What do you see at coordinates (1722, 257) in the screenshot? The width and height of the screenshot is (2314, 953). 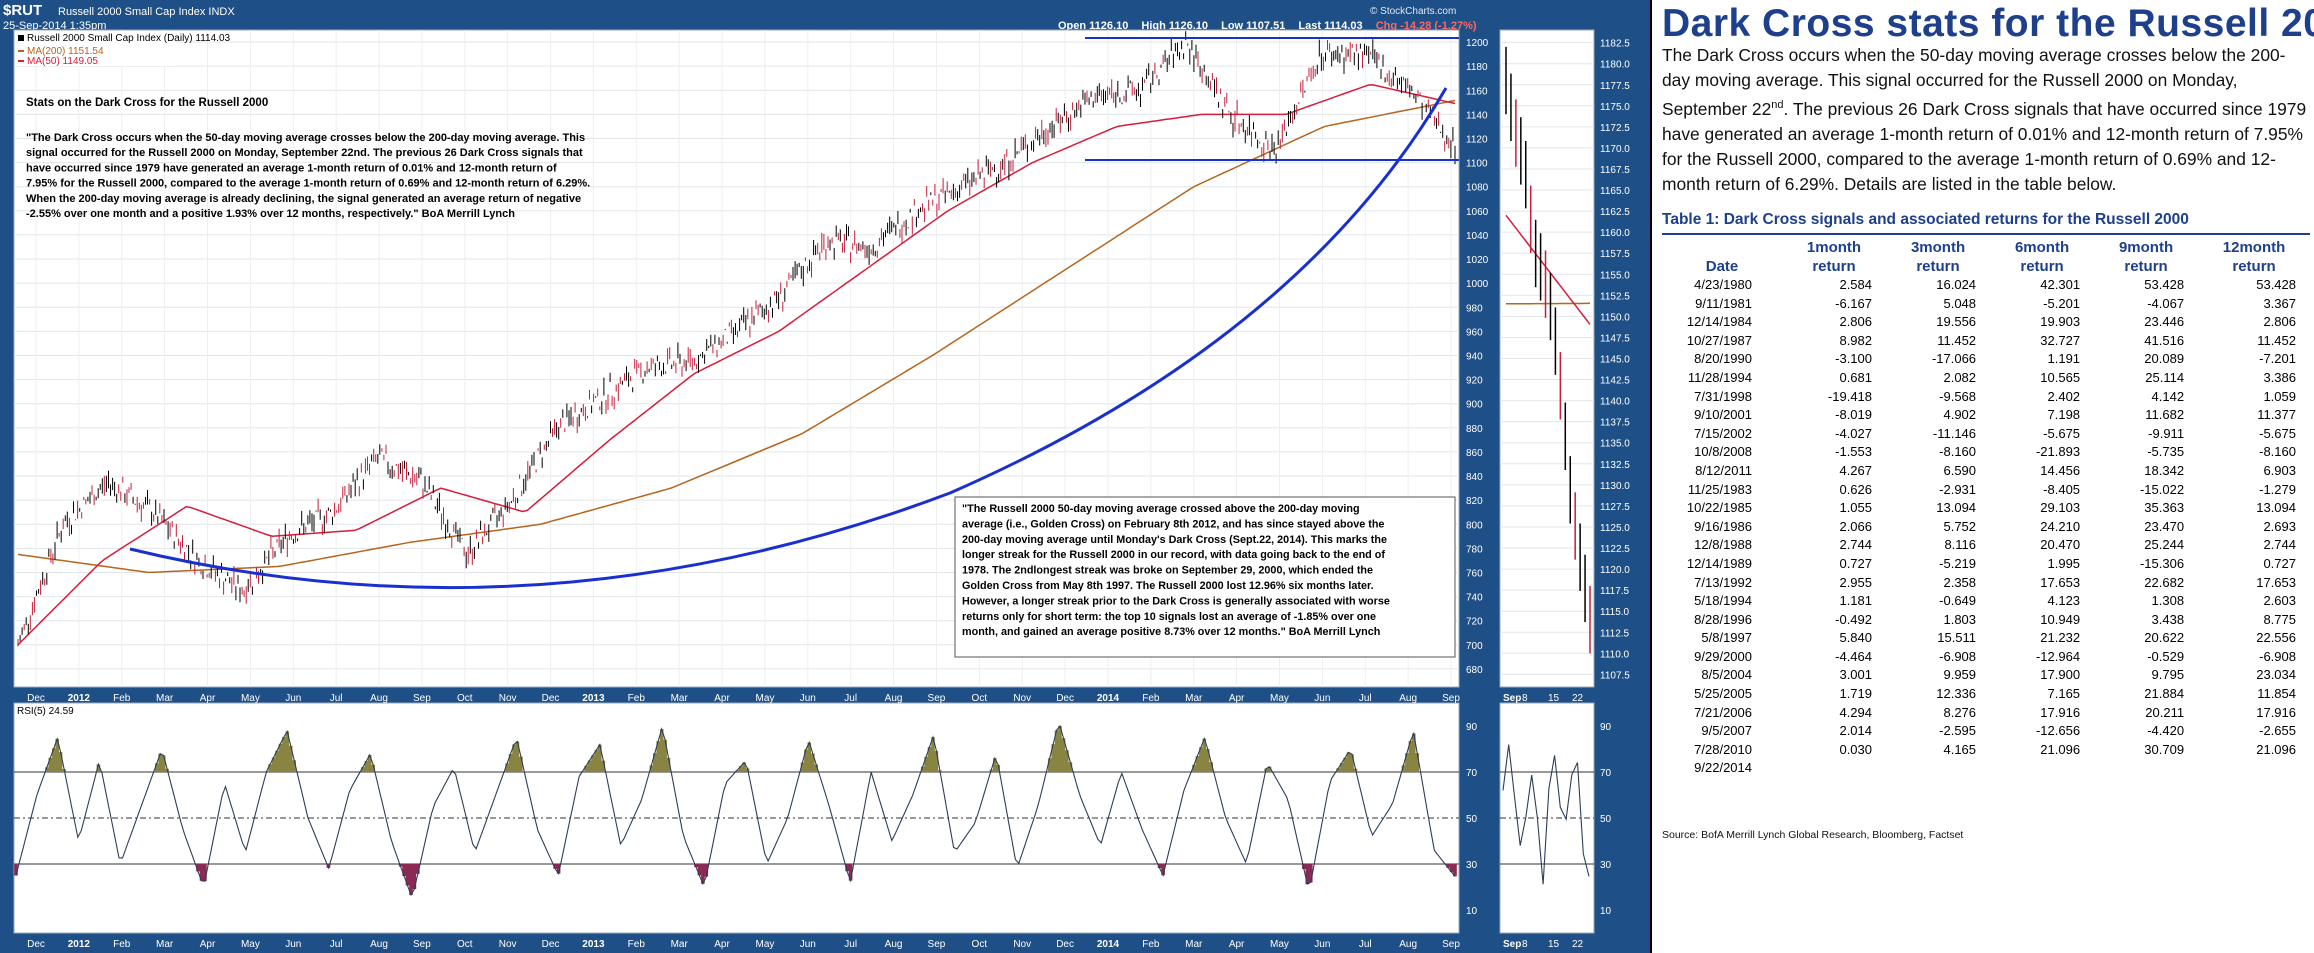 I see `col-header-date: Date` at bounding box center [1722, 257].